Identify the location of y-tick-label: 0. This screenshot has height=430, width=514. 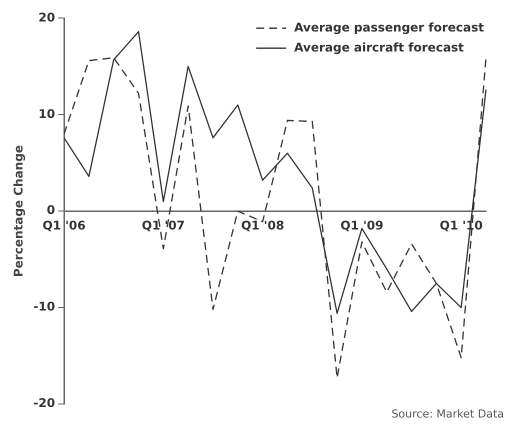
(51, 210).